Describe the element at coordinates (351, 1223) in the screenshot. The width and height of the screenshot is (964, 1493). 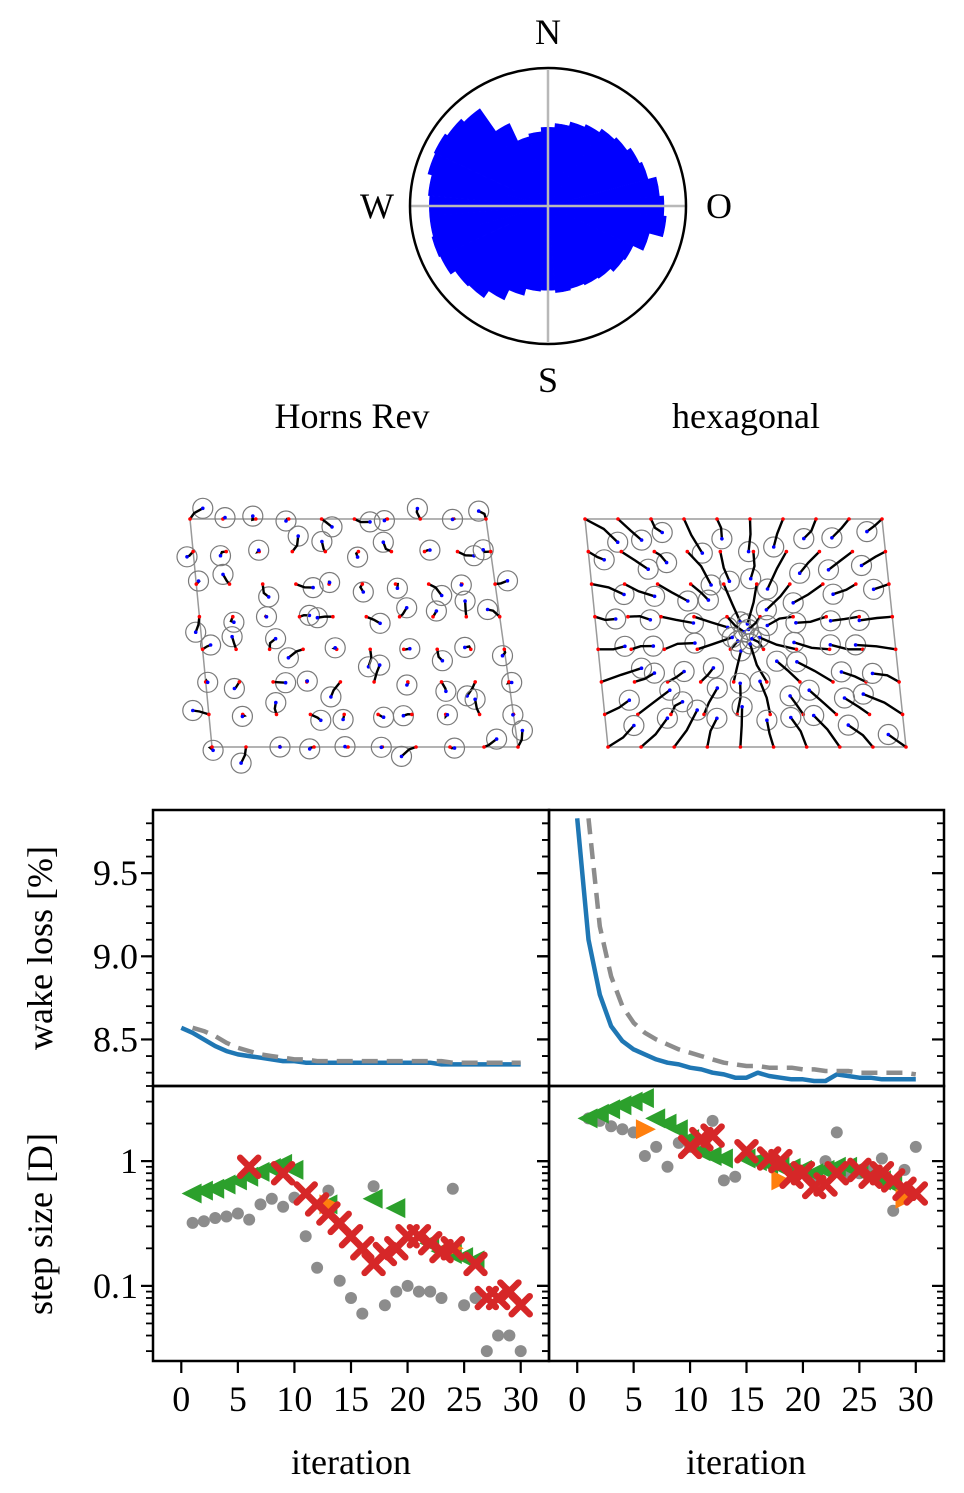
I see `step-size-horns-rev-frame` at that location.